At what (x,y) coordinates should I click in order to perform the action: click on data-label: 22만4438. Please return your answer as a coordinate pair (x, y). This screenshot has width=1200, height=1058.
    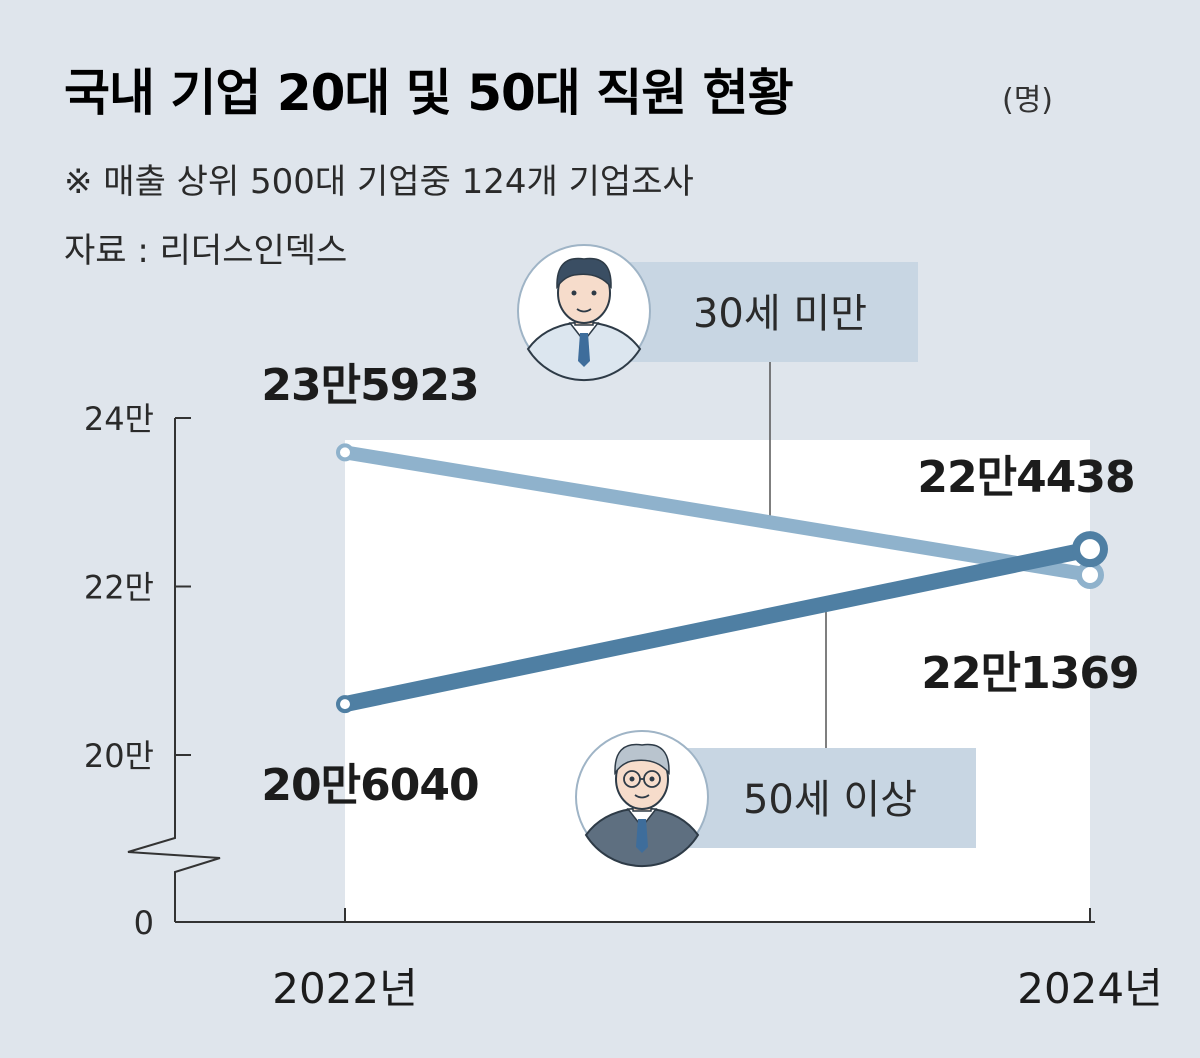
    Looking at the image, I should click on (1025, 477).